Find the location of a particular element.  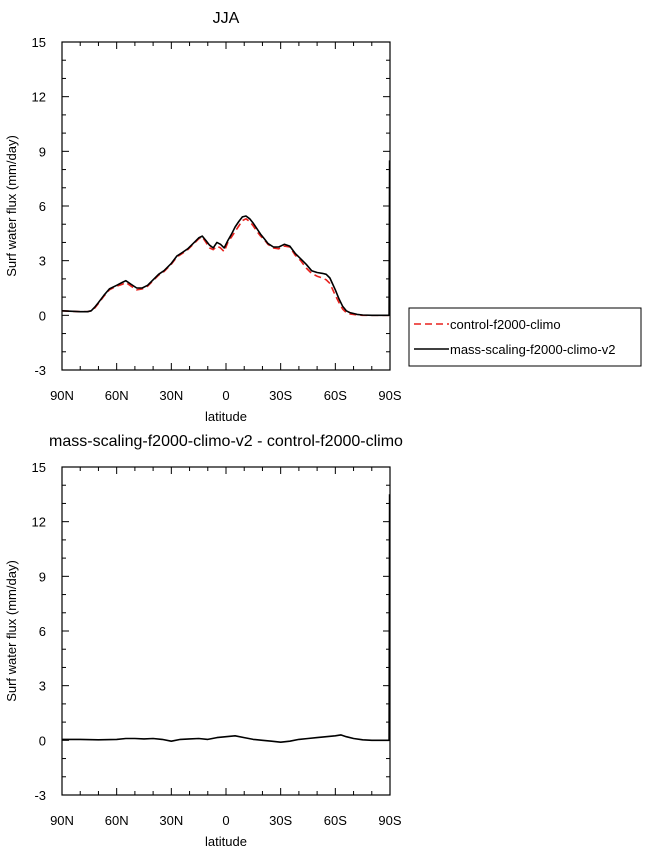

bottom-x-tick-label: 60N is located at coordinates (117, 820).